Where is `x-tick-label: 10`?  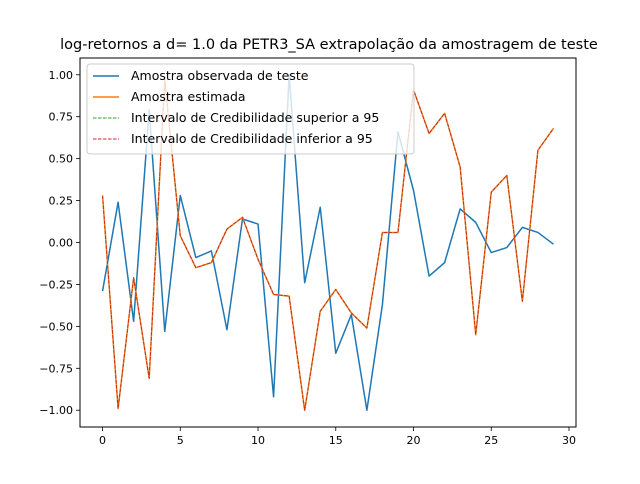
x-tick-label: 10 is located at coordinates (258, 440).